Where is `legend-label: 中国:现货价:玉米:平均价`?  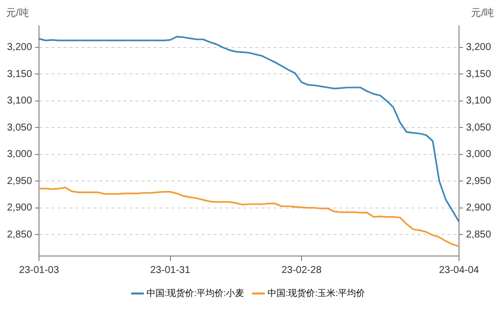 legend-label: 中国:现货价:玉米:平均价 is located at coordinates (317, 293).